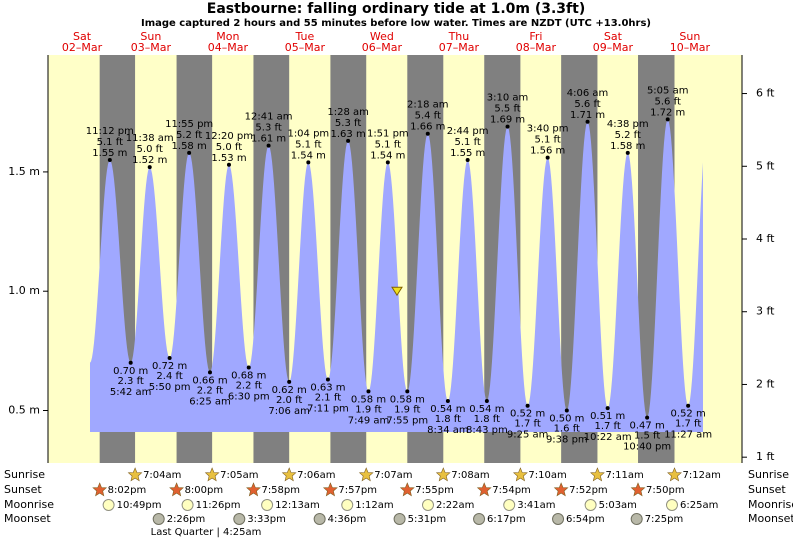  What do you see at coordinates (699, 505) in the screenshot?
I see `moonrise-time: 6:25am` at bounding box center [699, 505].